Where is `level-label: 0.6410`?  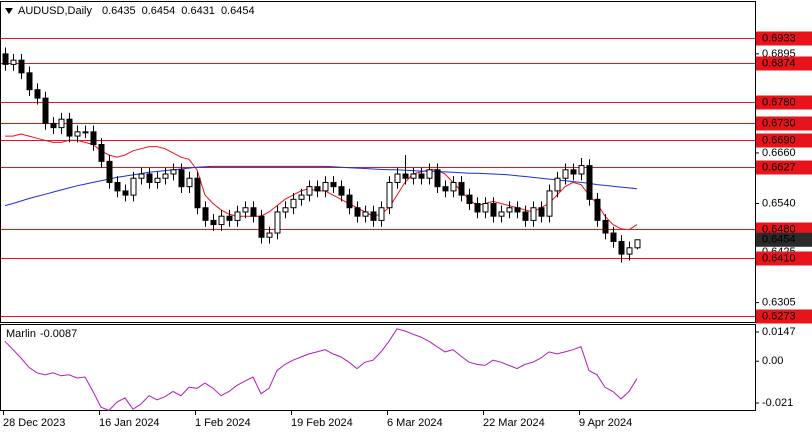 level-label: 0.6410 is located at coordinates (779, 258).